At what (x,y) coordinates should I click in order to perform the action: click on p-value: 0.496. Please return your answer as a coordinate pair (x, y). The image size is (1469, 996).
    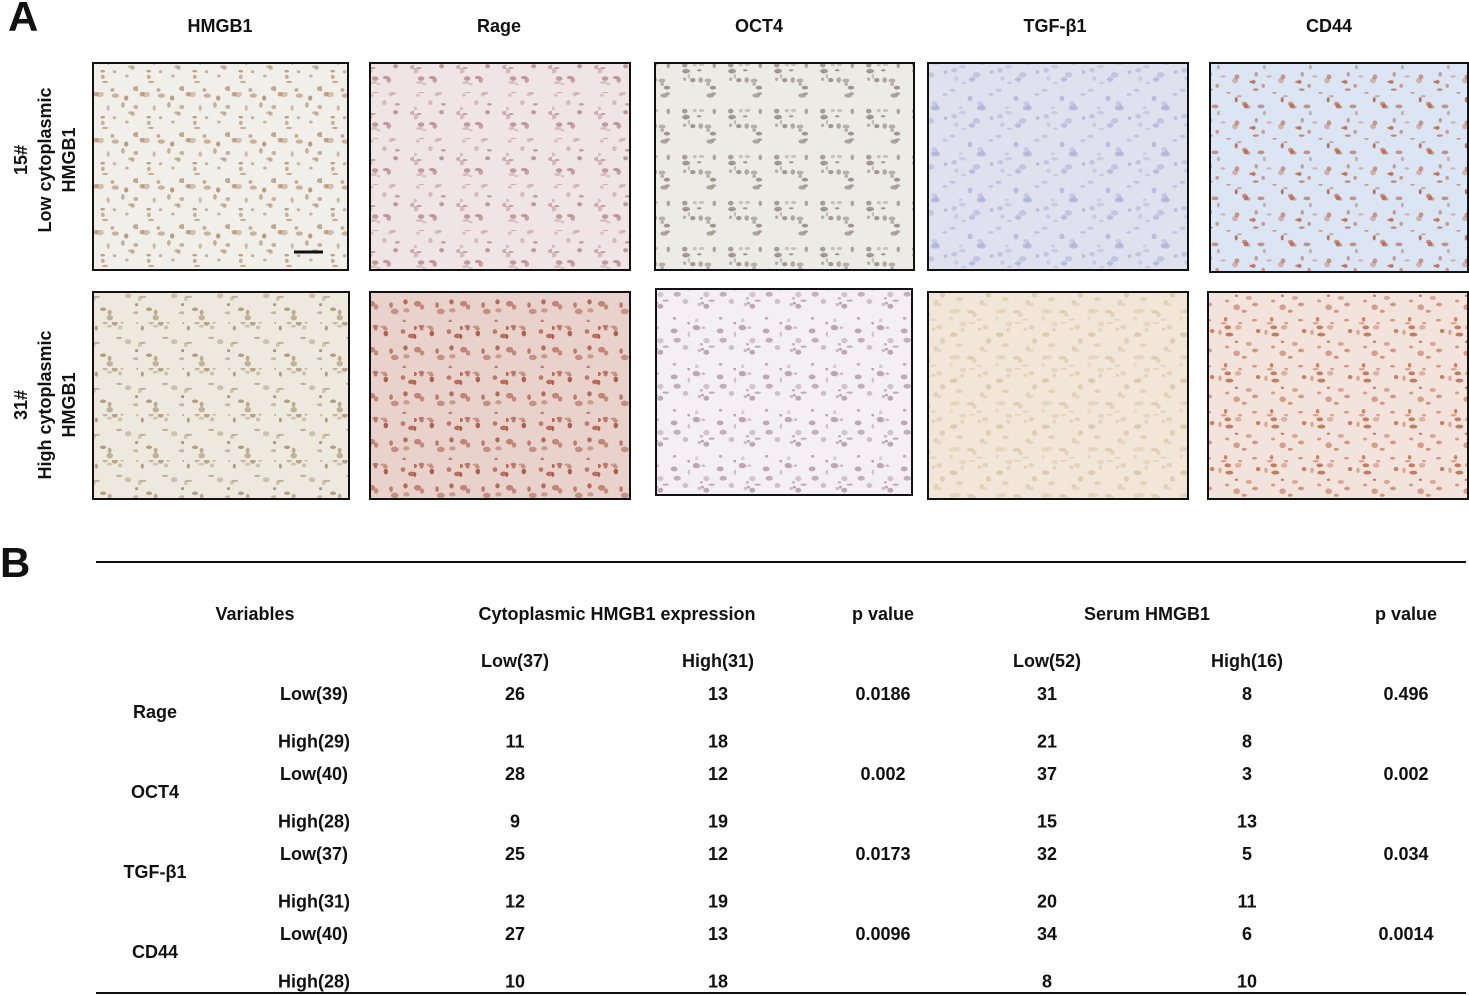
    Looking at the image, I should click on (1405, 694).